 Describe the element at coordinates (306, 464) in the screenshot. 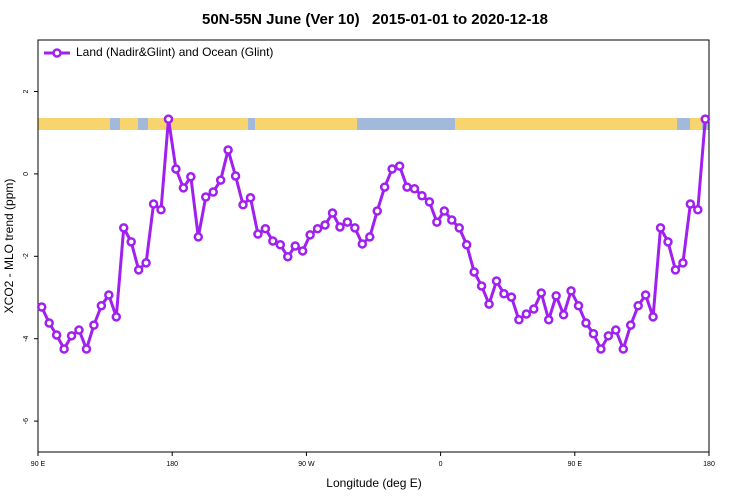

I see `x-tick-label: 90 W` at that location.